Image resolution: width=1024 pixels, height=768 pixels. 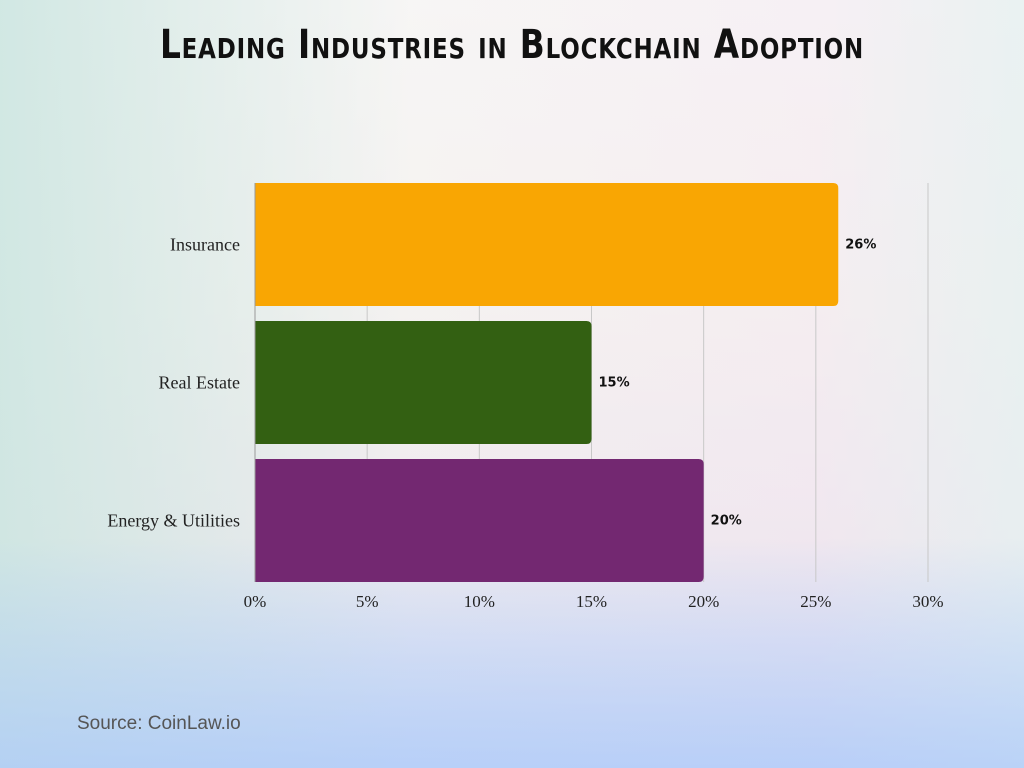 I want to click on category-label: Energy & Utilities, so click(x=173, y=521).